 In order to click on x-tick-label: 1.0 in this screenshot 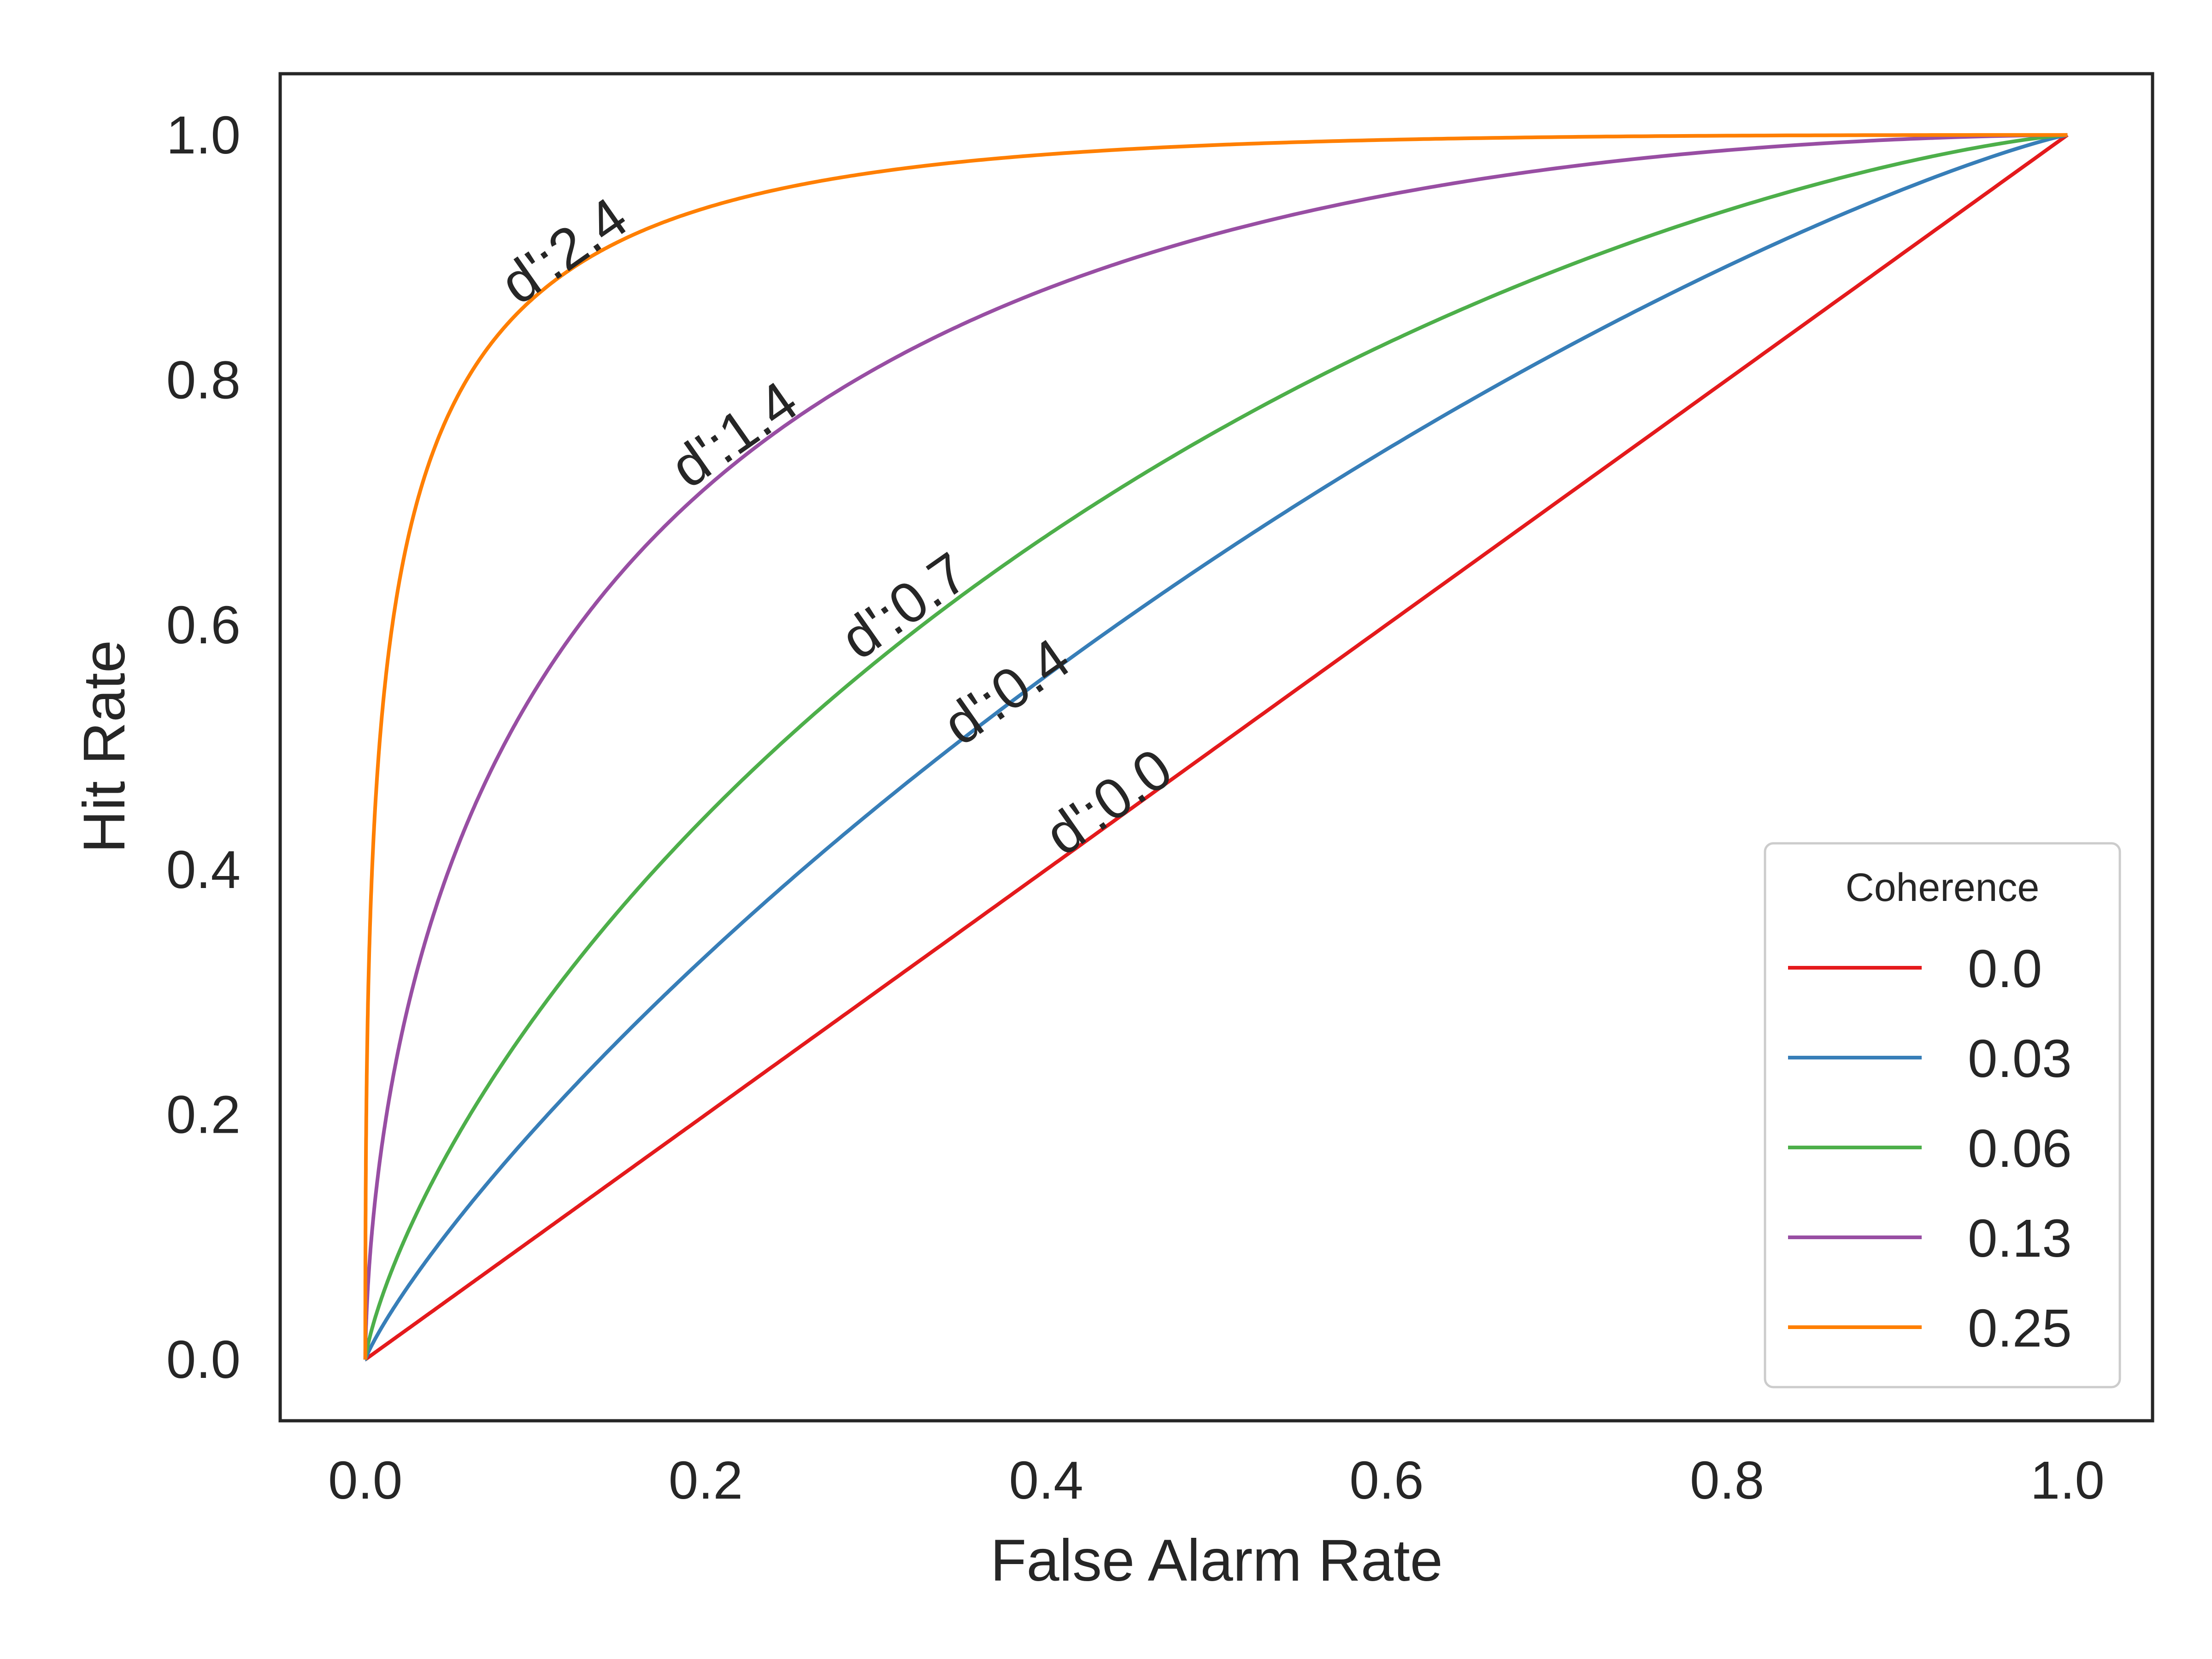, I will do `click(2067, 1480)`.